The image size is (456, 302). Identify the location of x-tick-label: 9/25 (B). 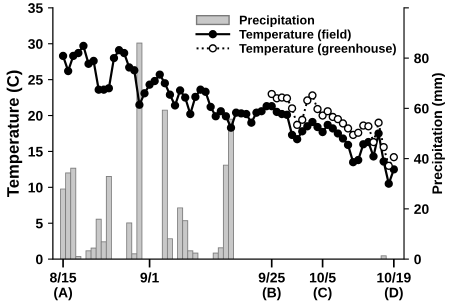
(271, 286).